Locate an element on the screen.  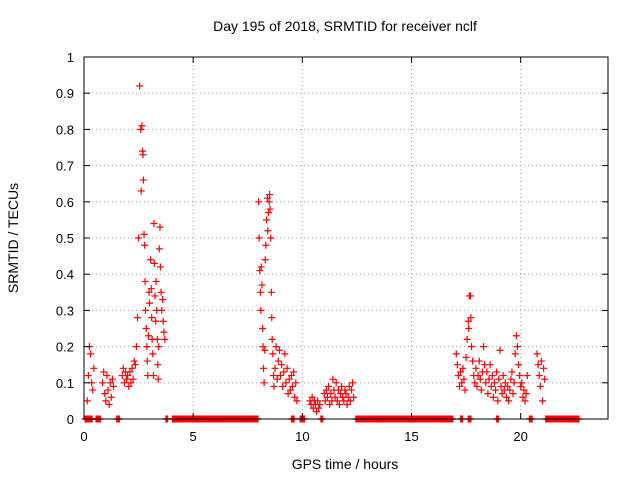
y-tick-labels: 0 0.1 0.2 0.3 0.4 0.5 0.6 0.7 0.8 0.9 1 is located at coordinates (65, 238).